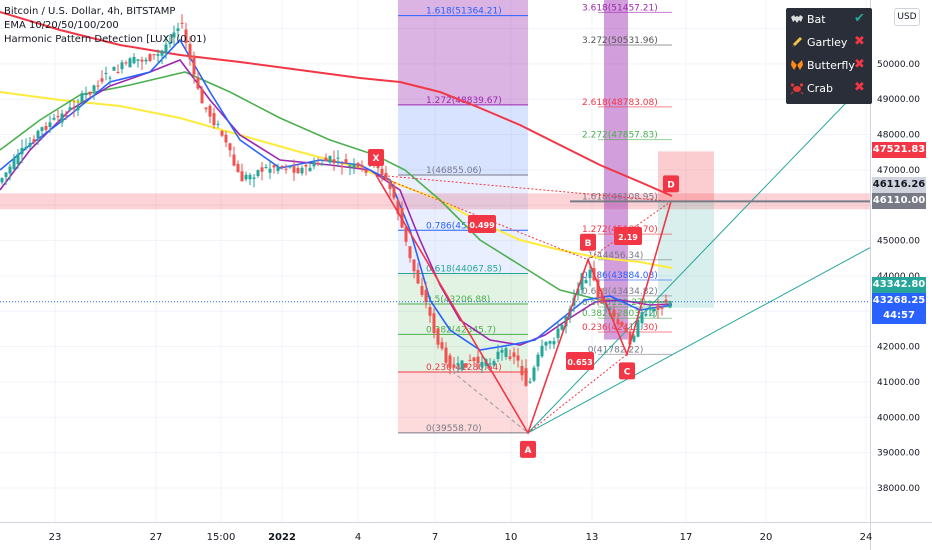 This screenshot has width=932, height=550. What do you see at coordinates (827, 42) in the screenshot?
I see `legend-name: Gartley` at bounding box center [827, 42].